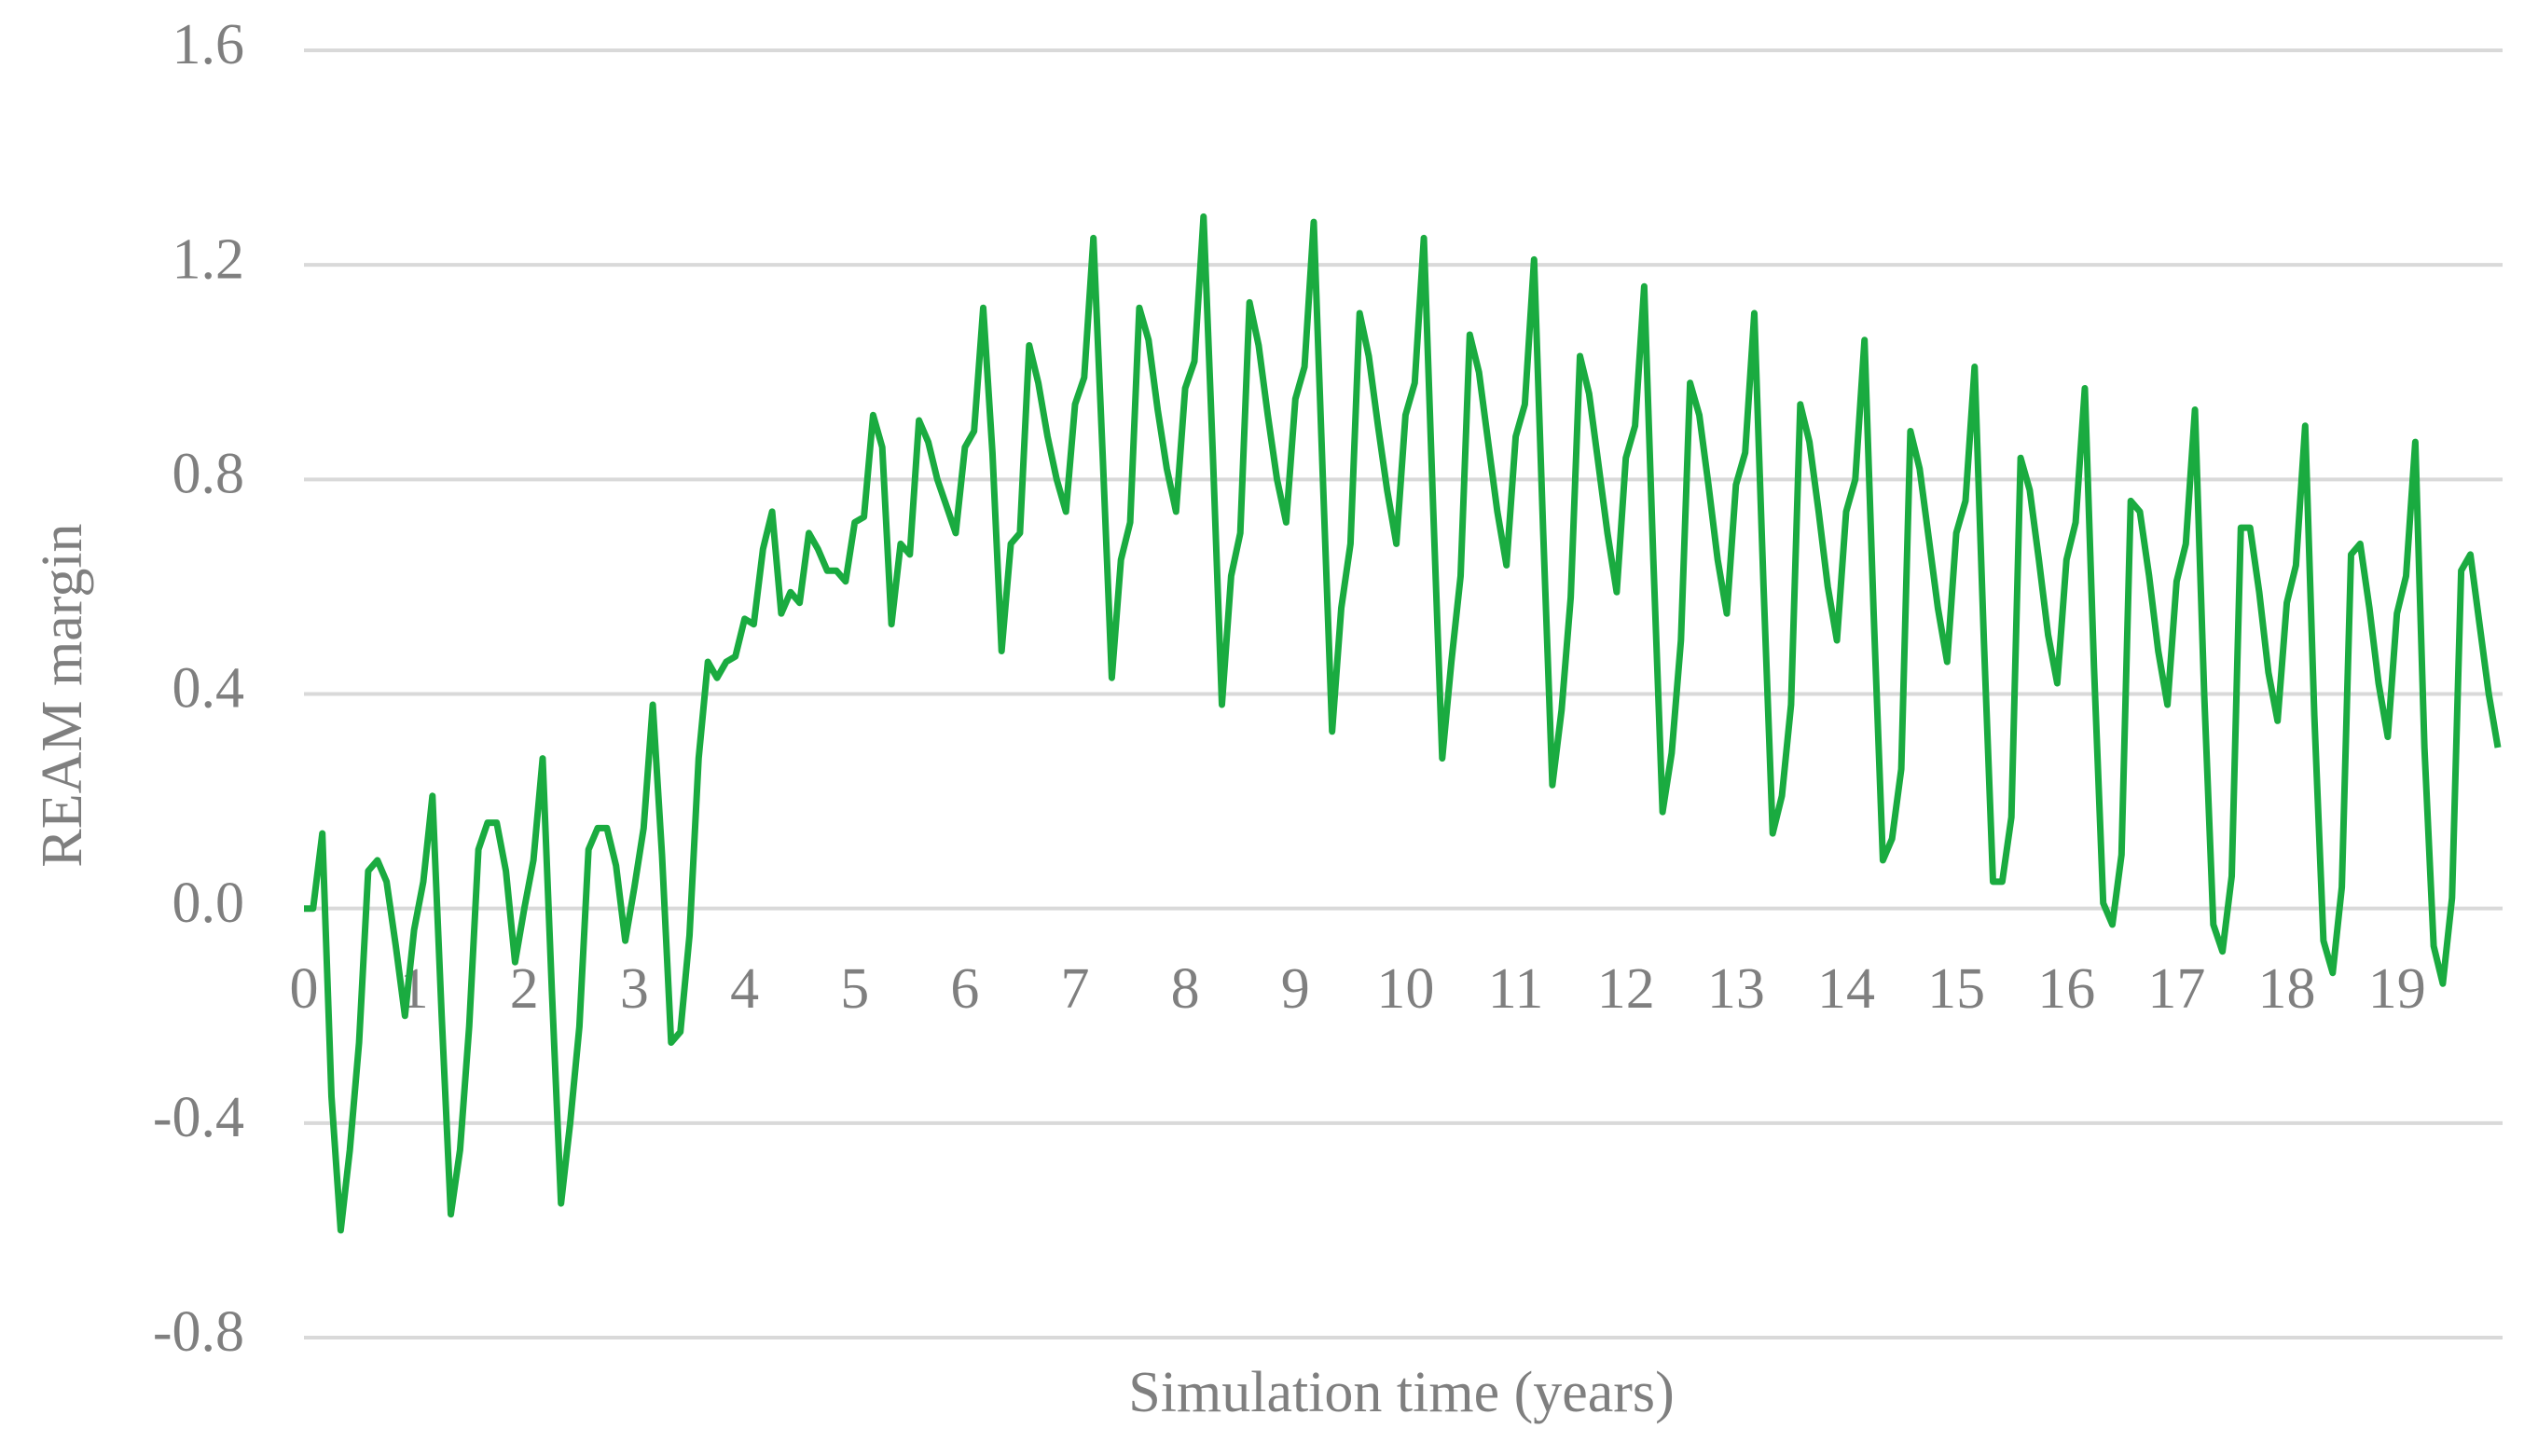 This screenshot has height=1456, width=2538. What do you see at coordinates (2176, 989) in the screenshot?
I see `x-tick-label: 17` at bounding box center [2176, 989].